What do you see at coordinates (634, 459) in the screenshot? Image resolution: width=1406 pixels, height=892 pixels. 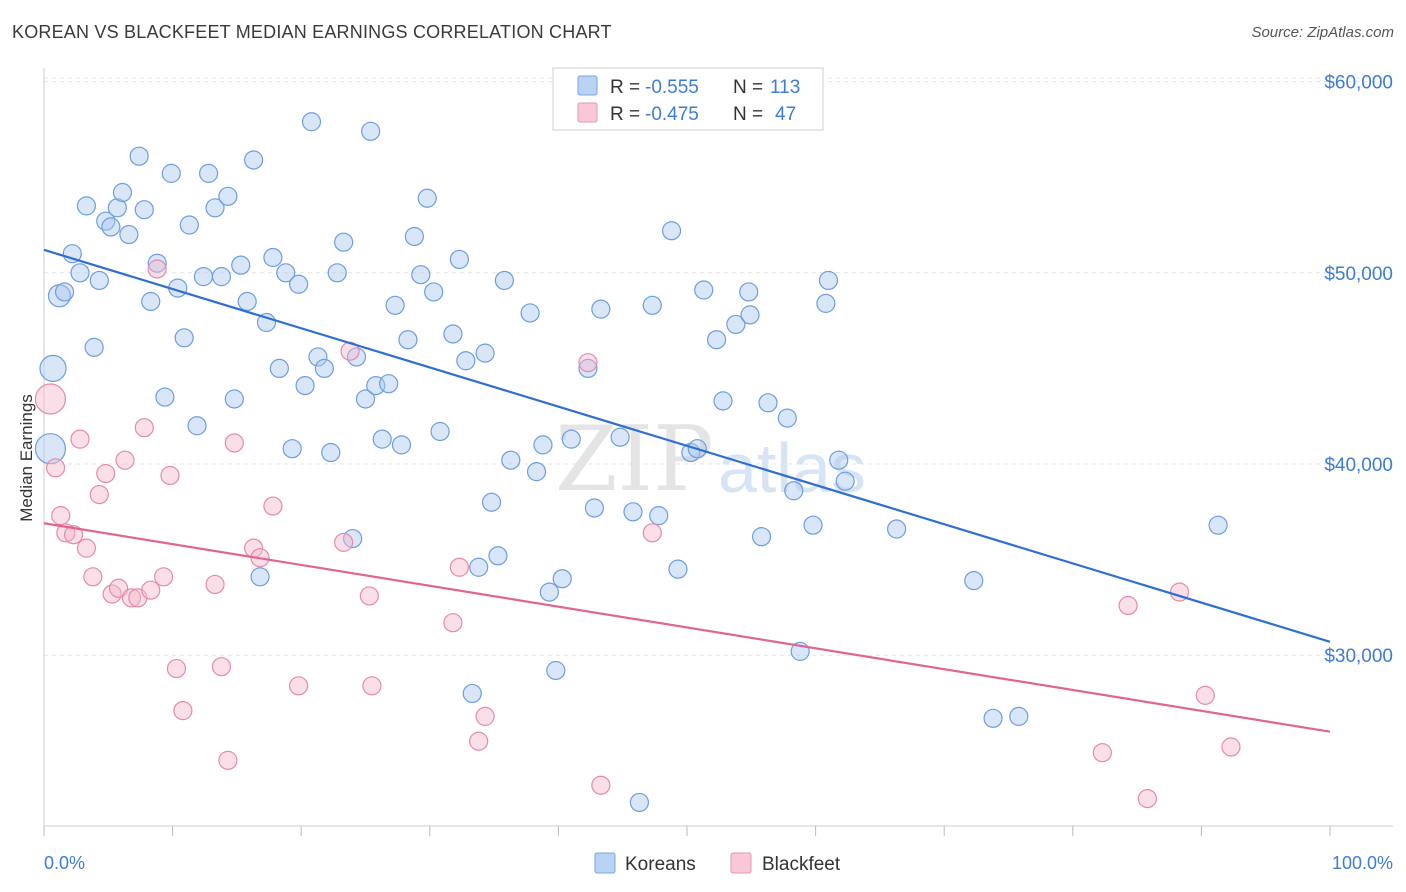 I see `watermark-zip: ZIP` at bounding box center [634, 459].